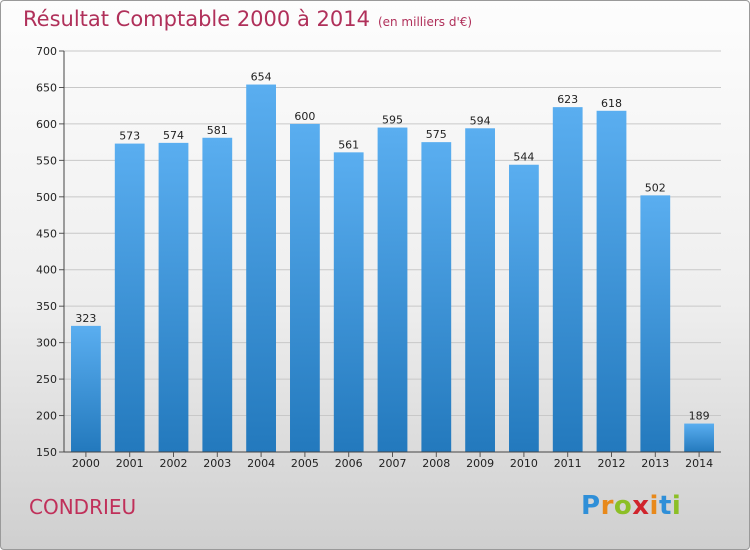 The height and width of the screenshot is (550, 750). What do you see at coordinates (393, 463) in the screenshot?
I see `x-tick-label: 2007` at bounding box center [393, 463].